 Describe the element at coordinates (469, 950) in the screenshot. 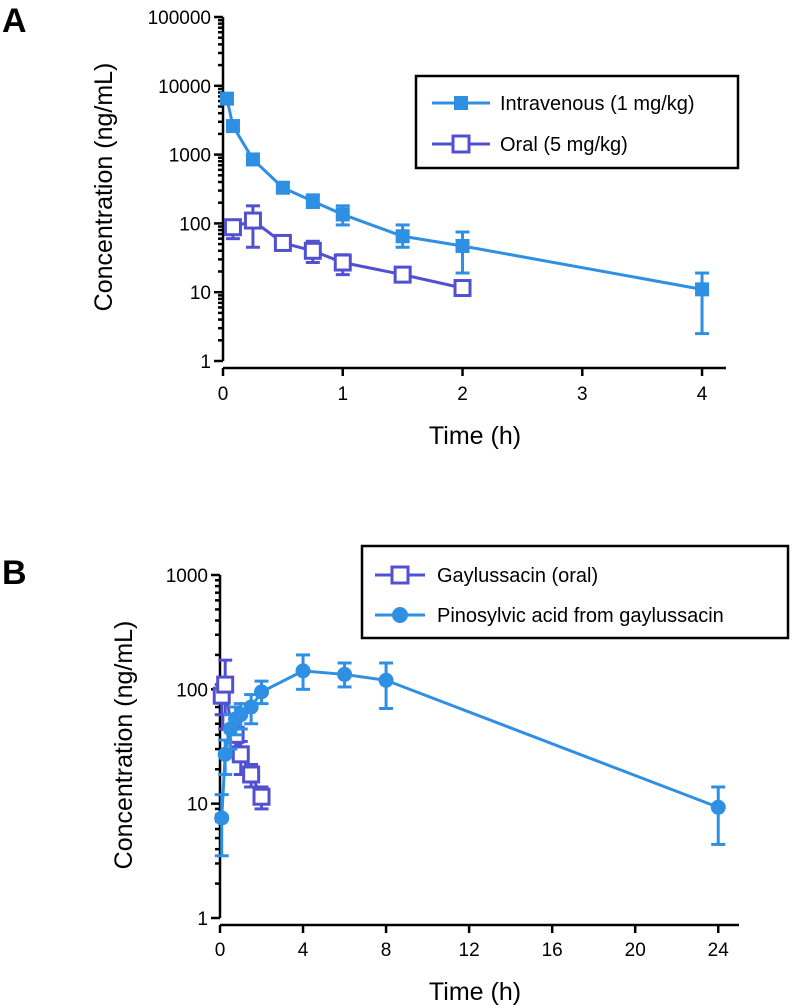

I see `panel-b-x-tick-label: 12` at that location.